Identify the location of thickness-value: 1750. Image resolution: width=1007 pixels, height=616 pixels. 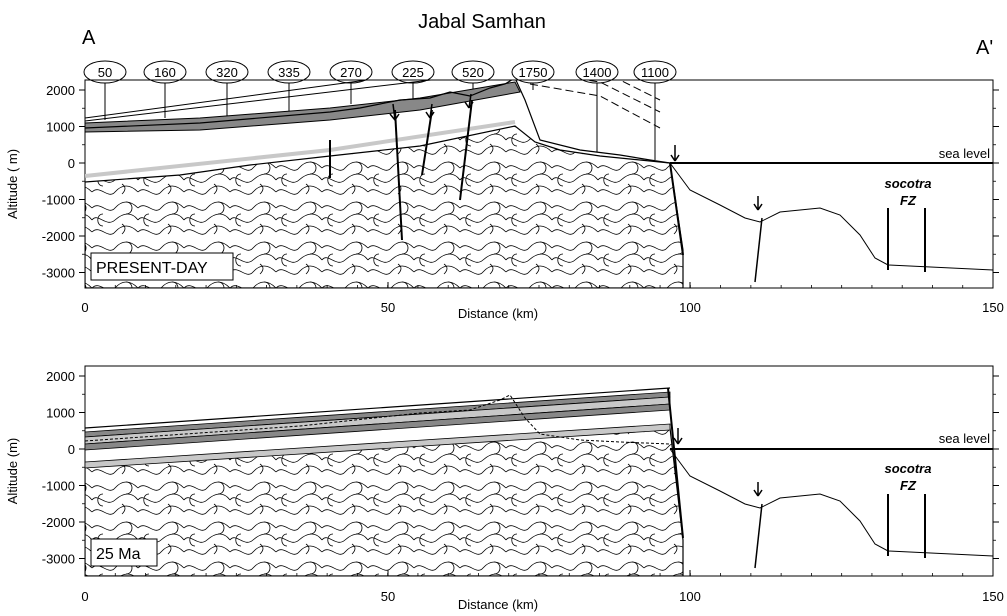
(533, 72).